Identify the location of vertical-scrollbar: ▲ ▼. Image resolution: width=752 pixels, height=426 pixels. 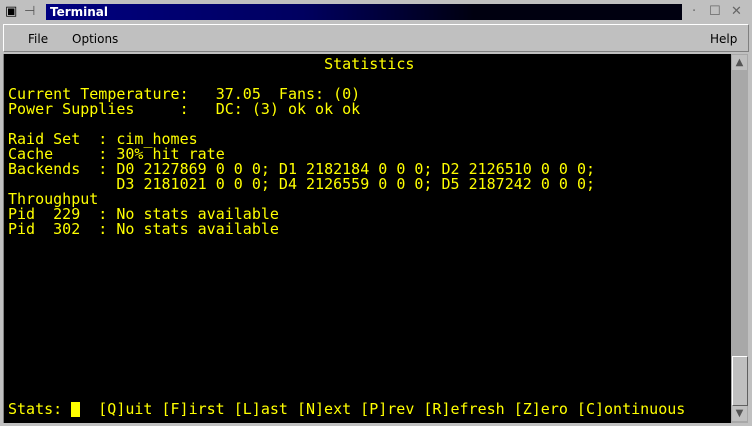
(739, 238).